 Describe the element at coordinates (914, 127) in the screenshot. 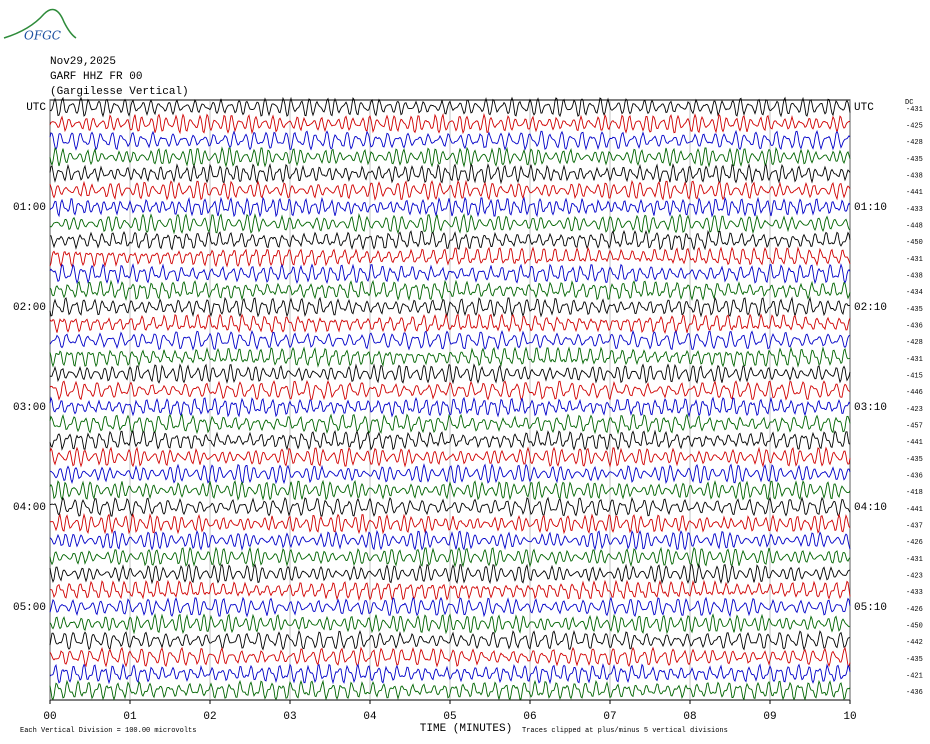

I see `dc-offset: -425` at that location.